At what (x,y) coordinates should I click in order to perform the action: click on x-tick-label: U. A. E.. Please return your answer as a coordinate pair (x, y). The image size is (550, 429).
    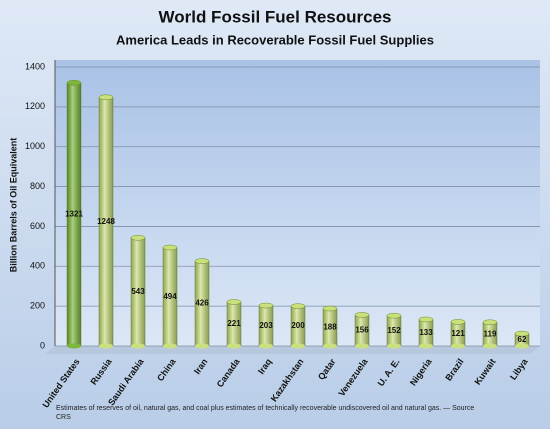
    Looking at the image, I should click on (389, 372).